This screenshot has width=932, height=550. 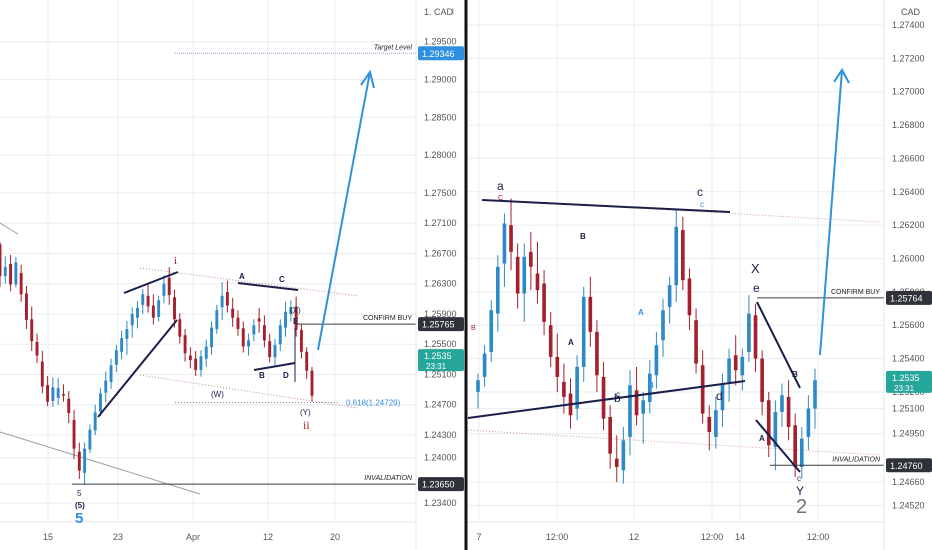 What do you see at coordinates (191, 537) in the screenshot?
I see `left-time-axis: 15 23 Apr 12 20` at bounding box center [191, 537].